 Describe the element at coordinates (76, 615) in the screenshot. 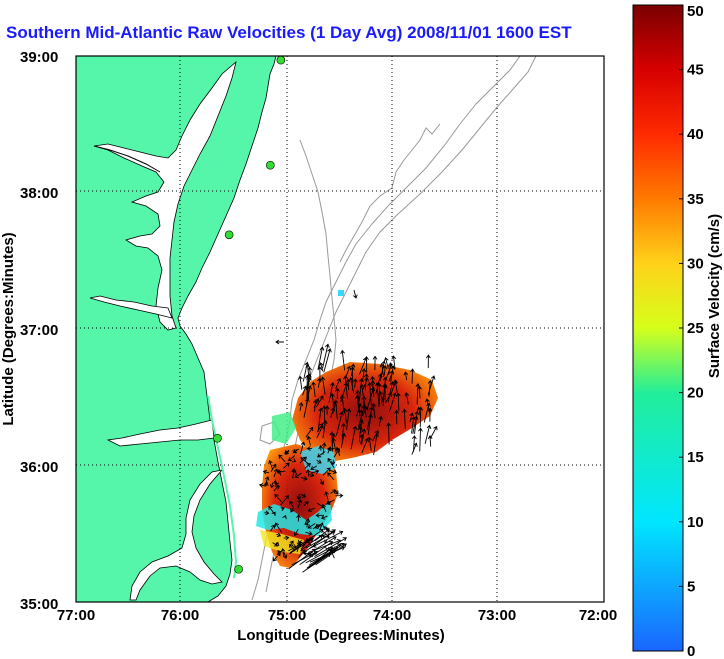

I see `x-tick-label: 77:00` at that location.